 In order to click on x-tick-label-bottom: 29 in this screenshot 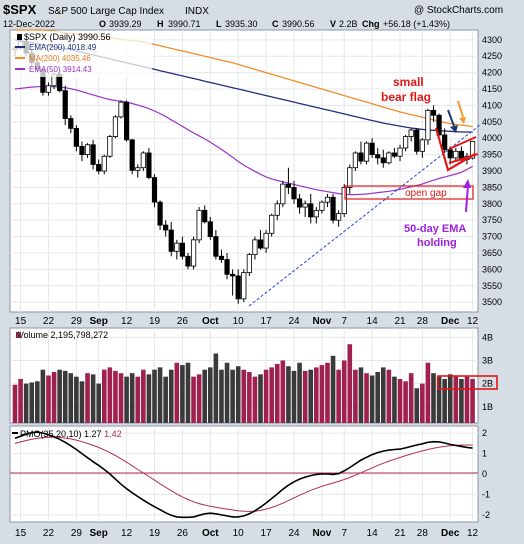, I will do `click(77, 533)`.